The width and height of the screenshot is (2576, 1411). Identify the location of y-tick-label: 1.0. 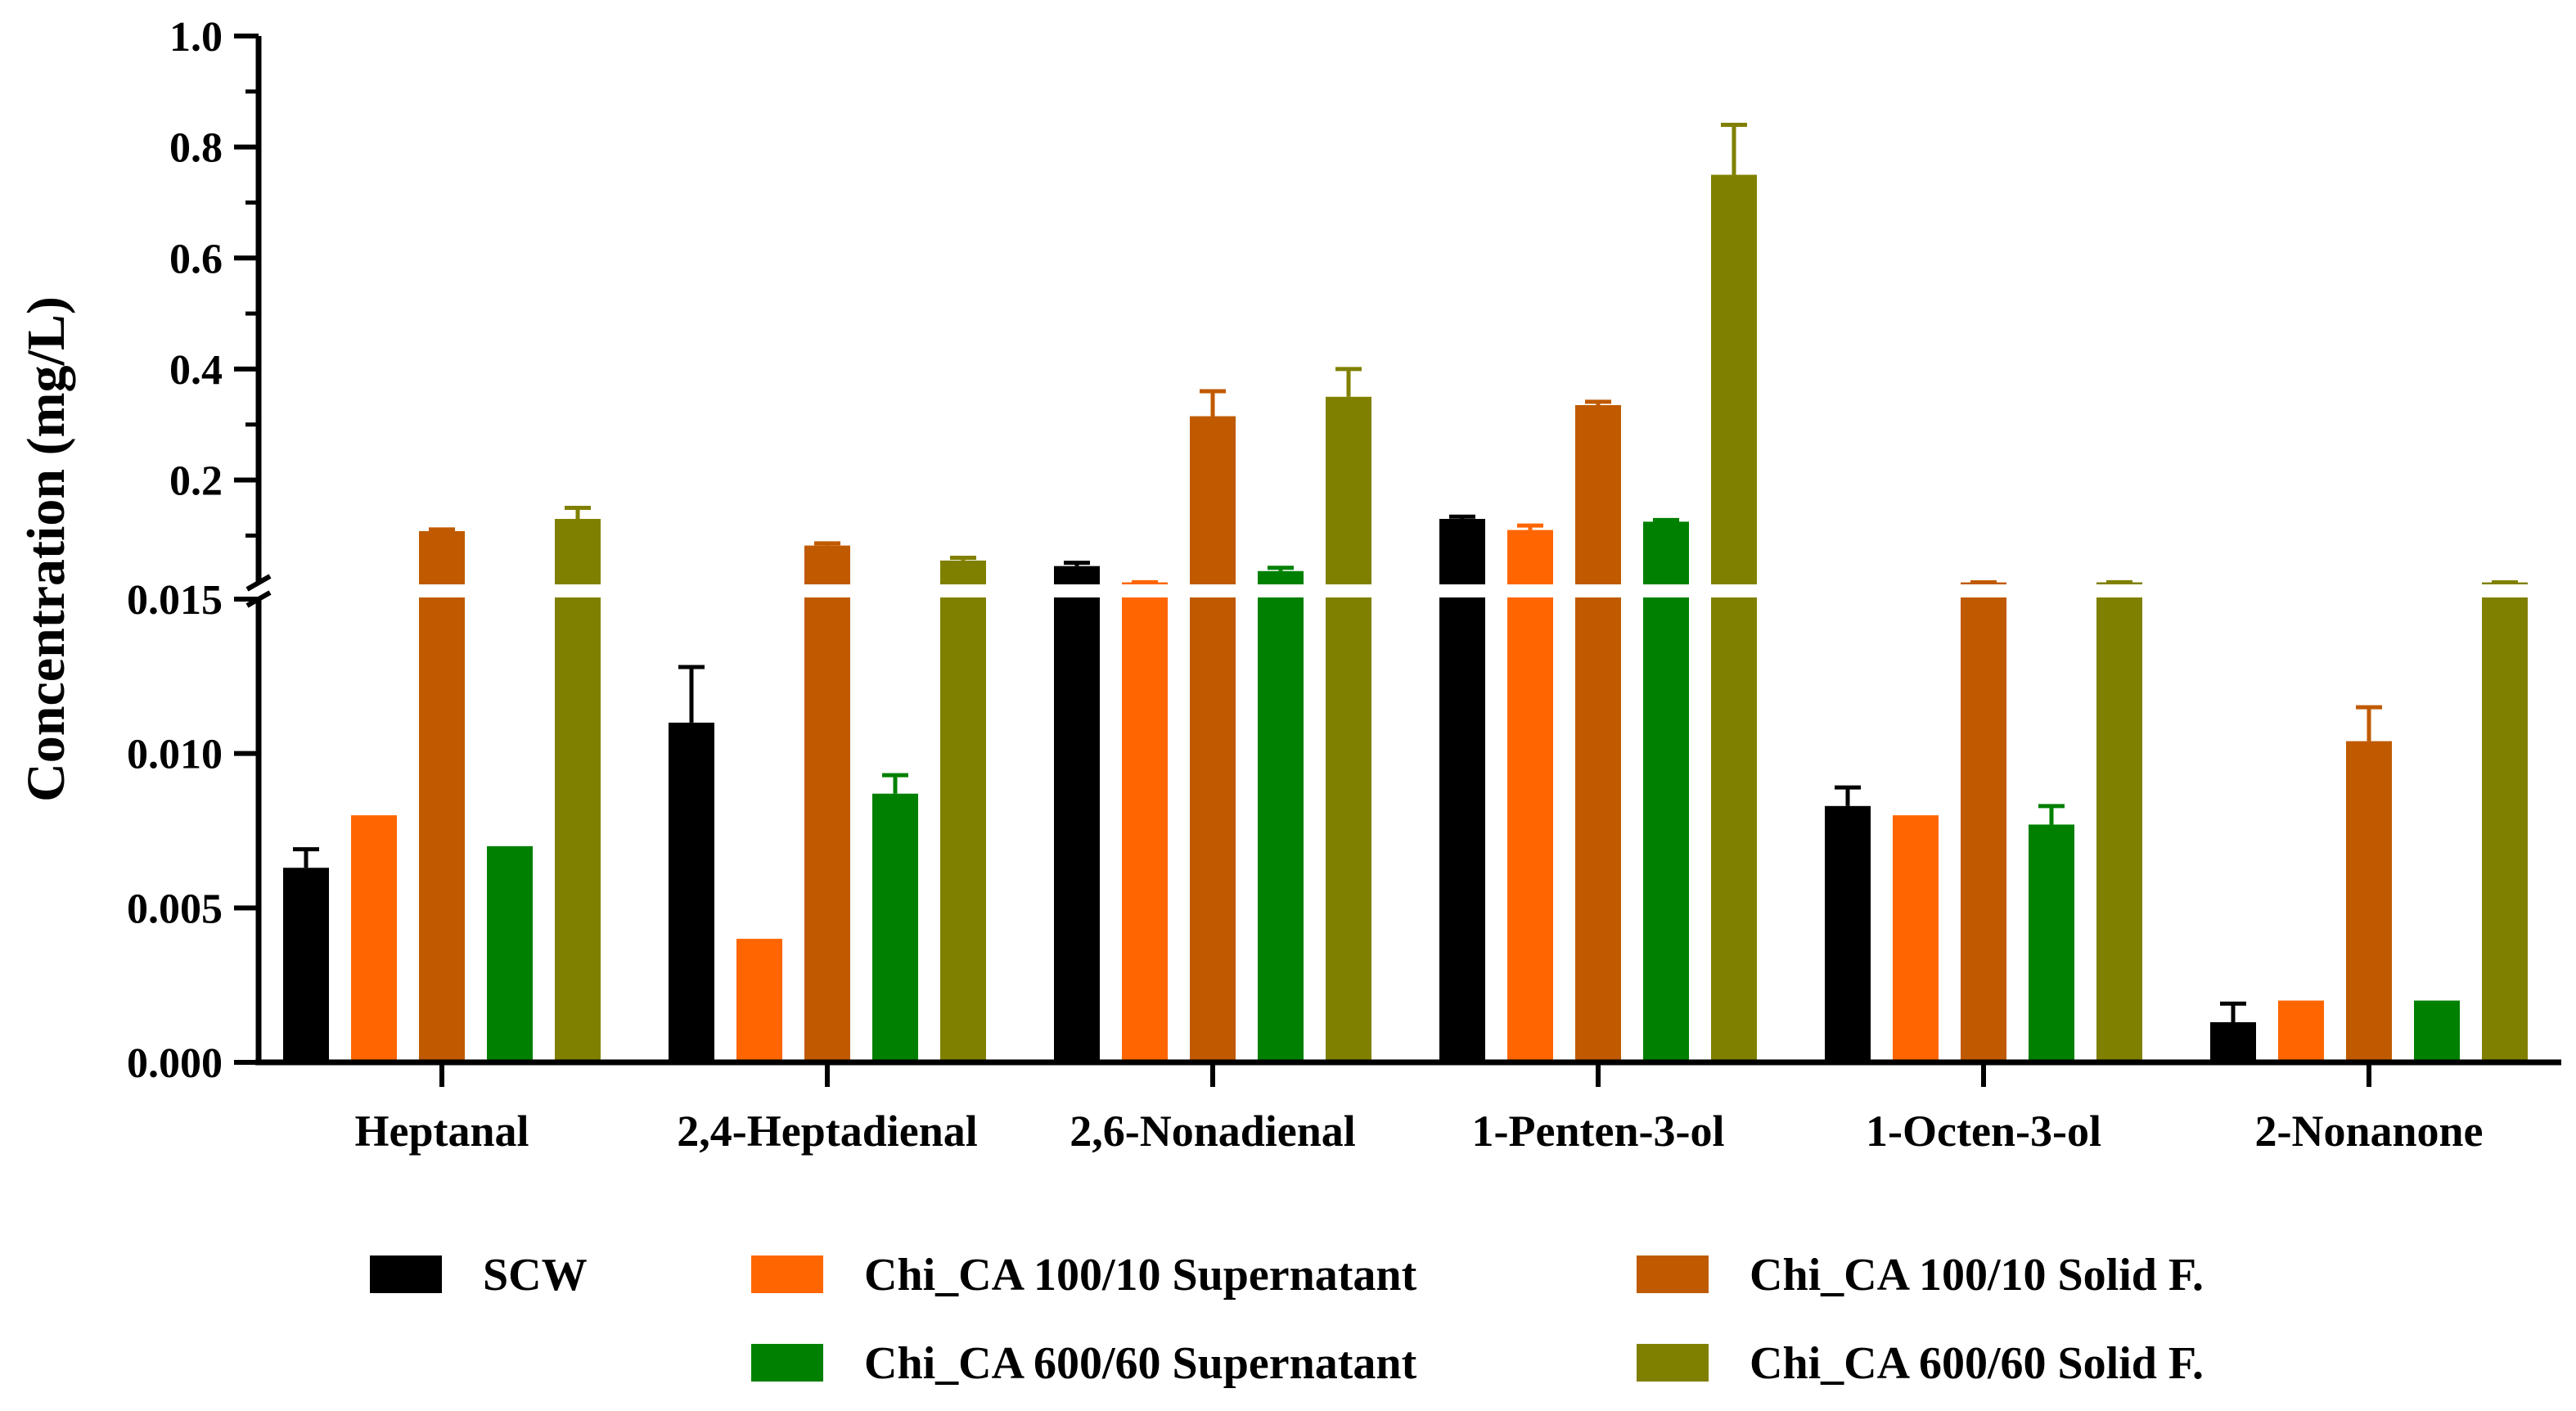
(196, 38).